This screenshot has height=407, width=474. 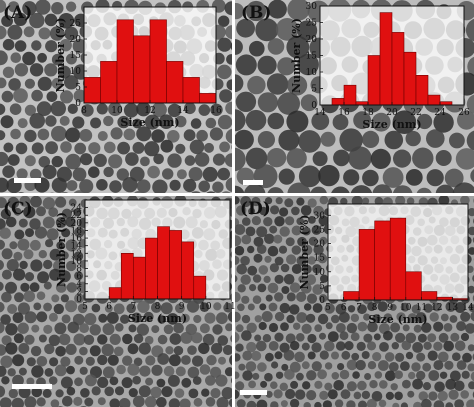 What do you see at coordinates (440, 113) in the screenshot?
I see `x-tick-label: 24` at bounding box center [440, 113].